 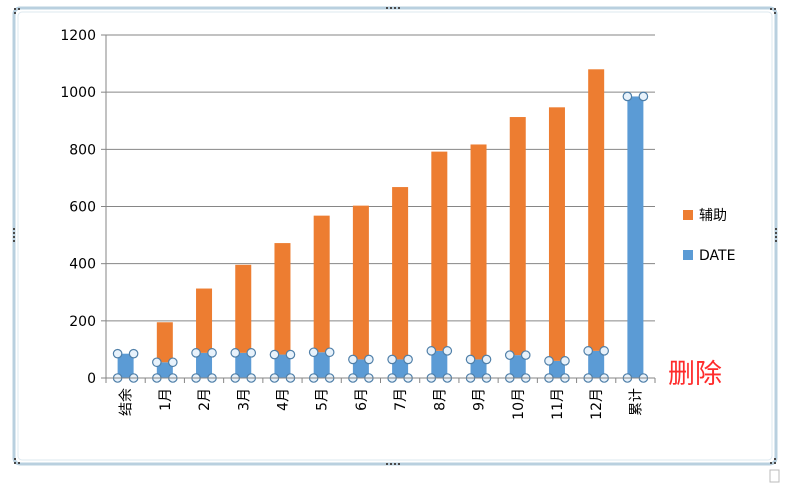 What do you see at coordinates (362, 399) in the screenshot?
I see `x-tick-label: 6月` at bounding box center [362, 399].